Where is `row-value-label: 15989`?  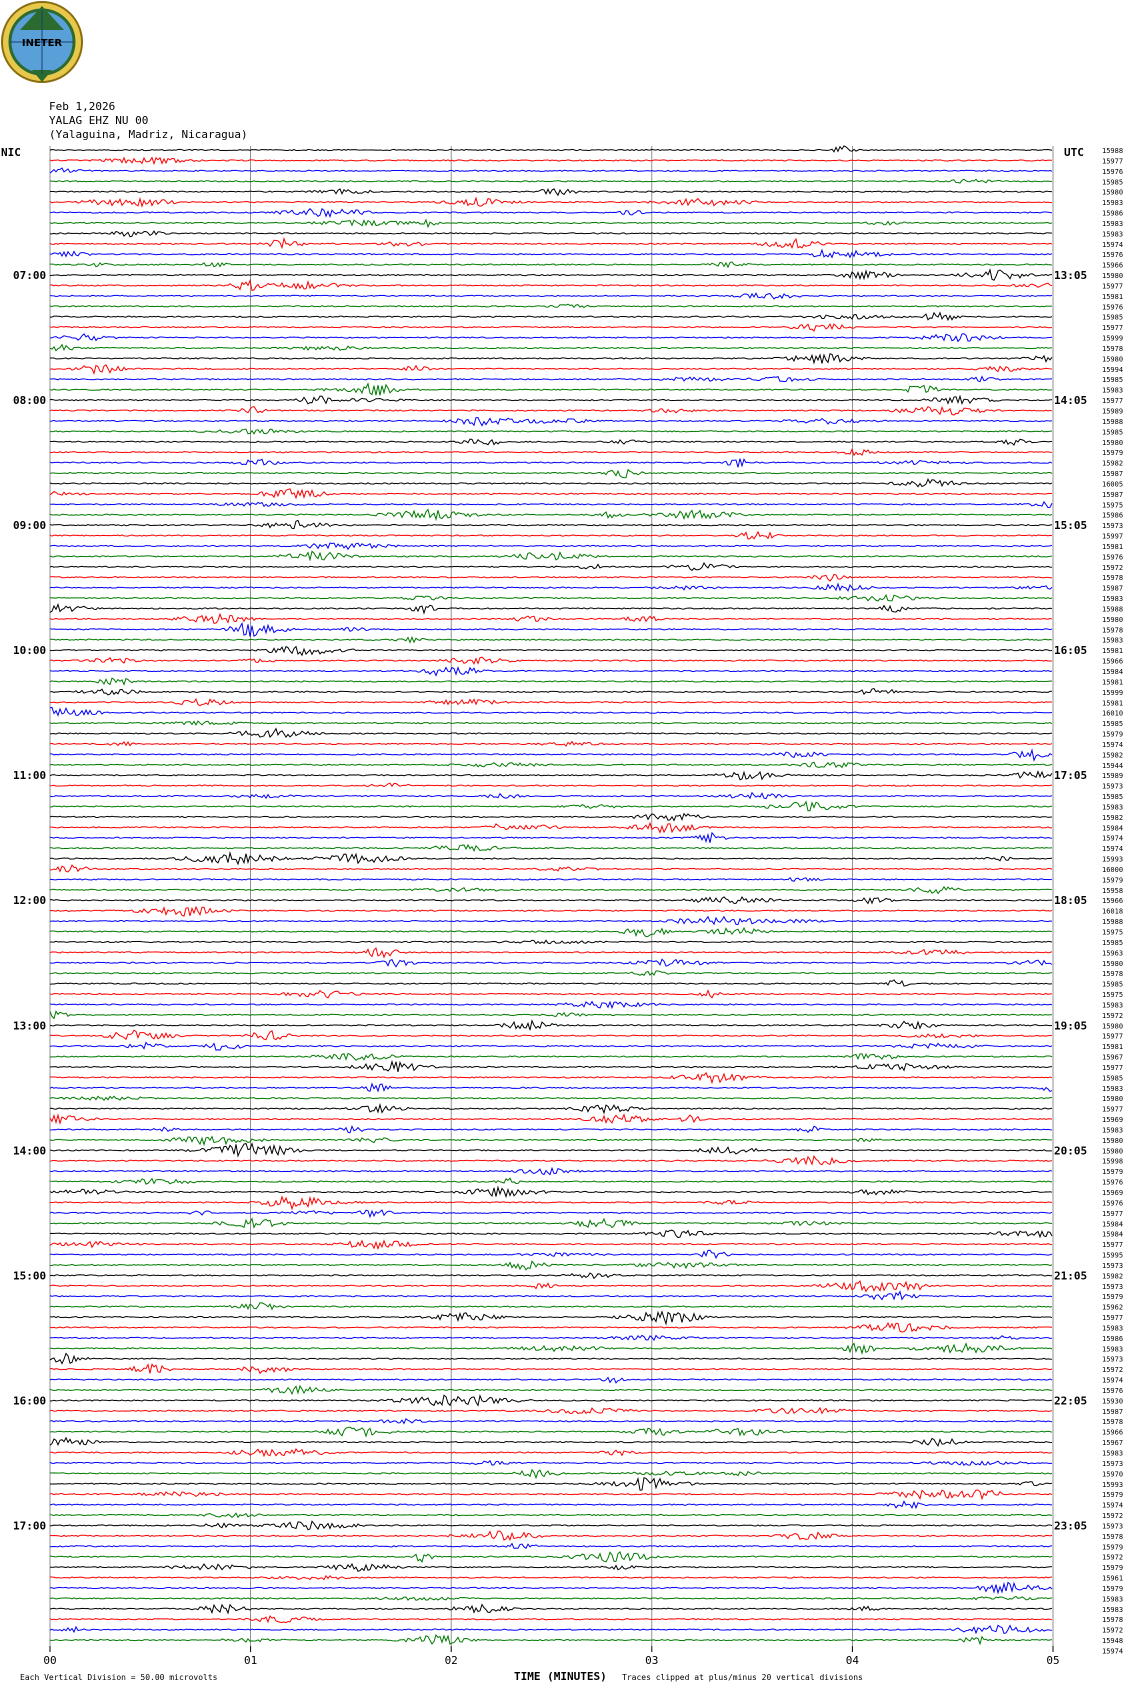
row-value-label: 15989 is located at coordinates (1112, 412).